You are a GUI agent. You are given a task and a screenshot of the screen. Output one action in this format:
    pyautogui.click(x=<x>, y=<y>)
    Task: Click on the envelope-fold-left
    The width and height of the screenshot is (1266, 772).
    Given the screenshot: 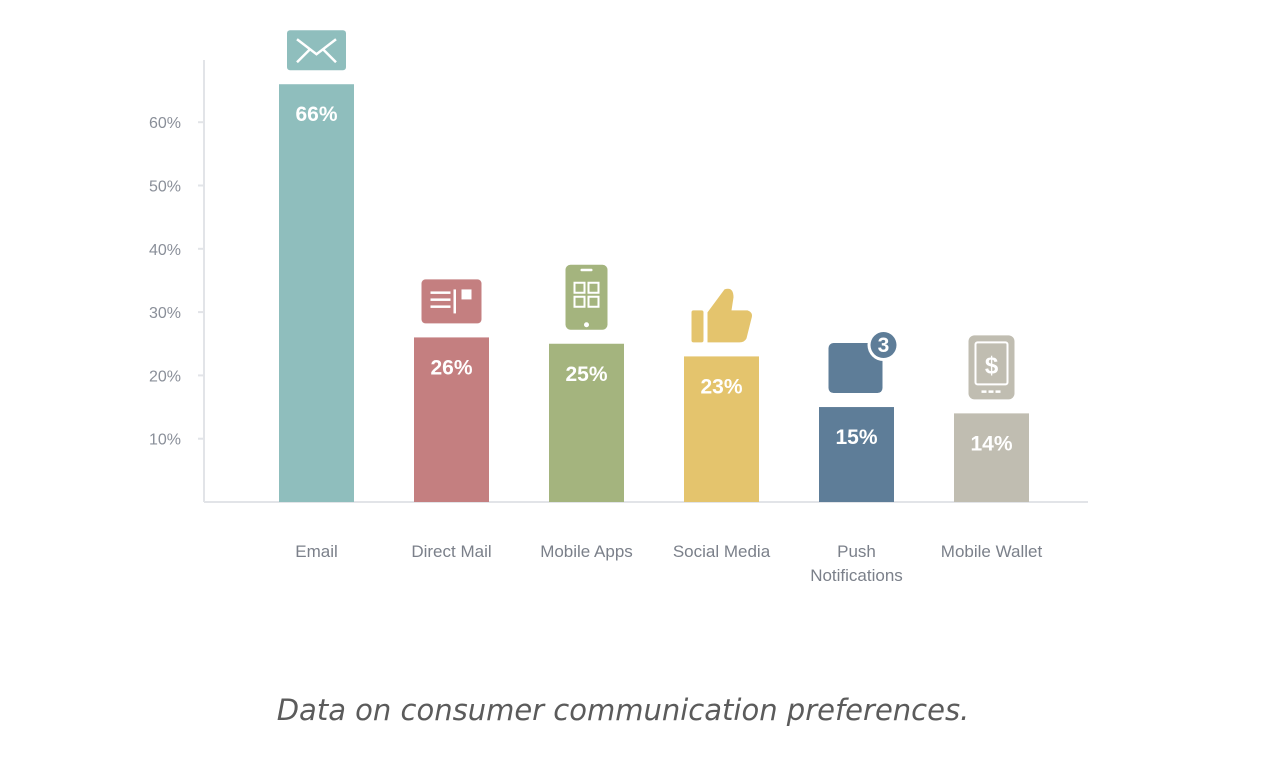 What is the action you would take?
    pyautogui.click(x=303, y=56)
    